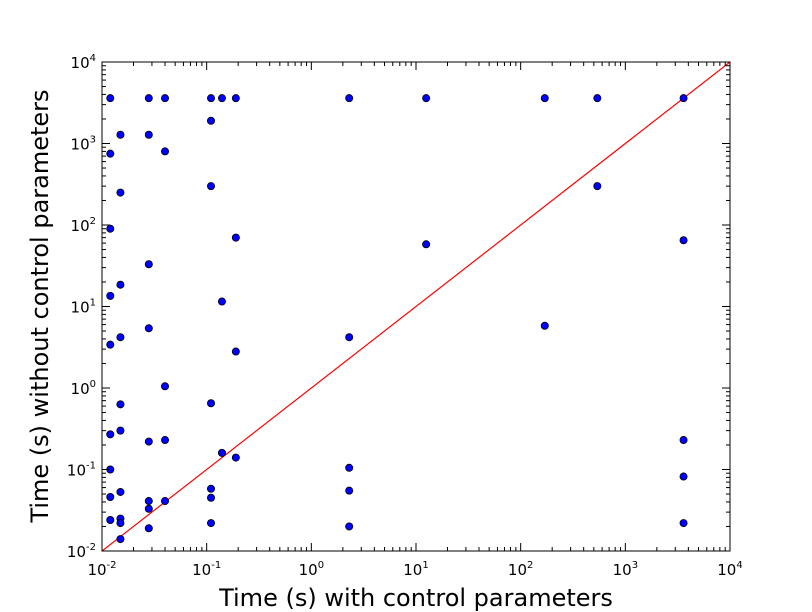  Describe the element at coordinates (101, 569) in the screenshot. I see `x-tick-label: 10⁻²` at that location.